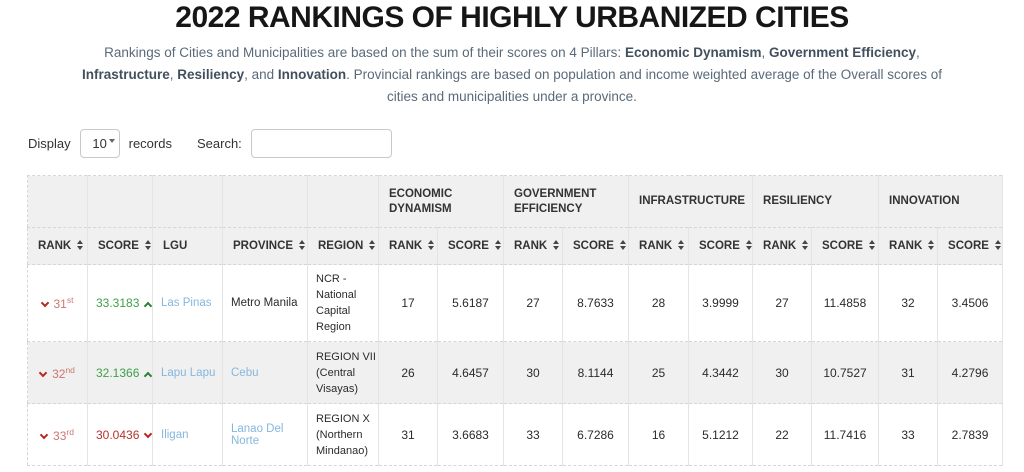  I want to click on column-header-ed-score: SCORE, so click(470, 246).